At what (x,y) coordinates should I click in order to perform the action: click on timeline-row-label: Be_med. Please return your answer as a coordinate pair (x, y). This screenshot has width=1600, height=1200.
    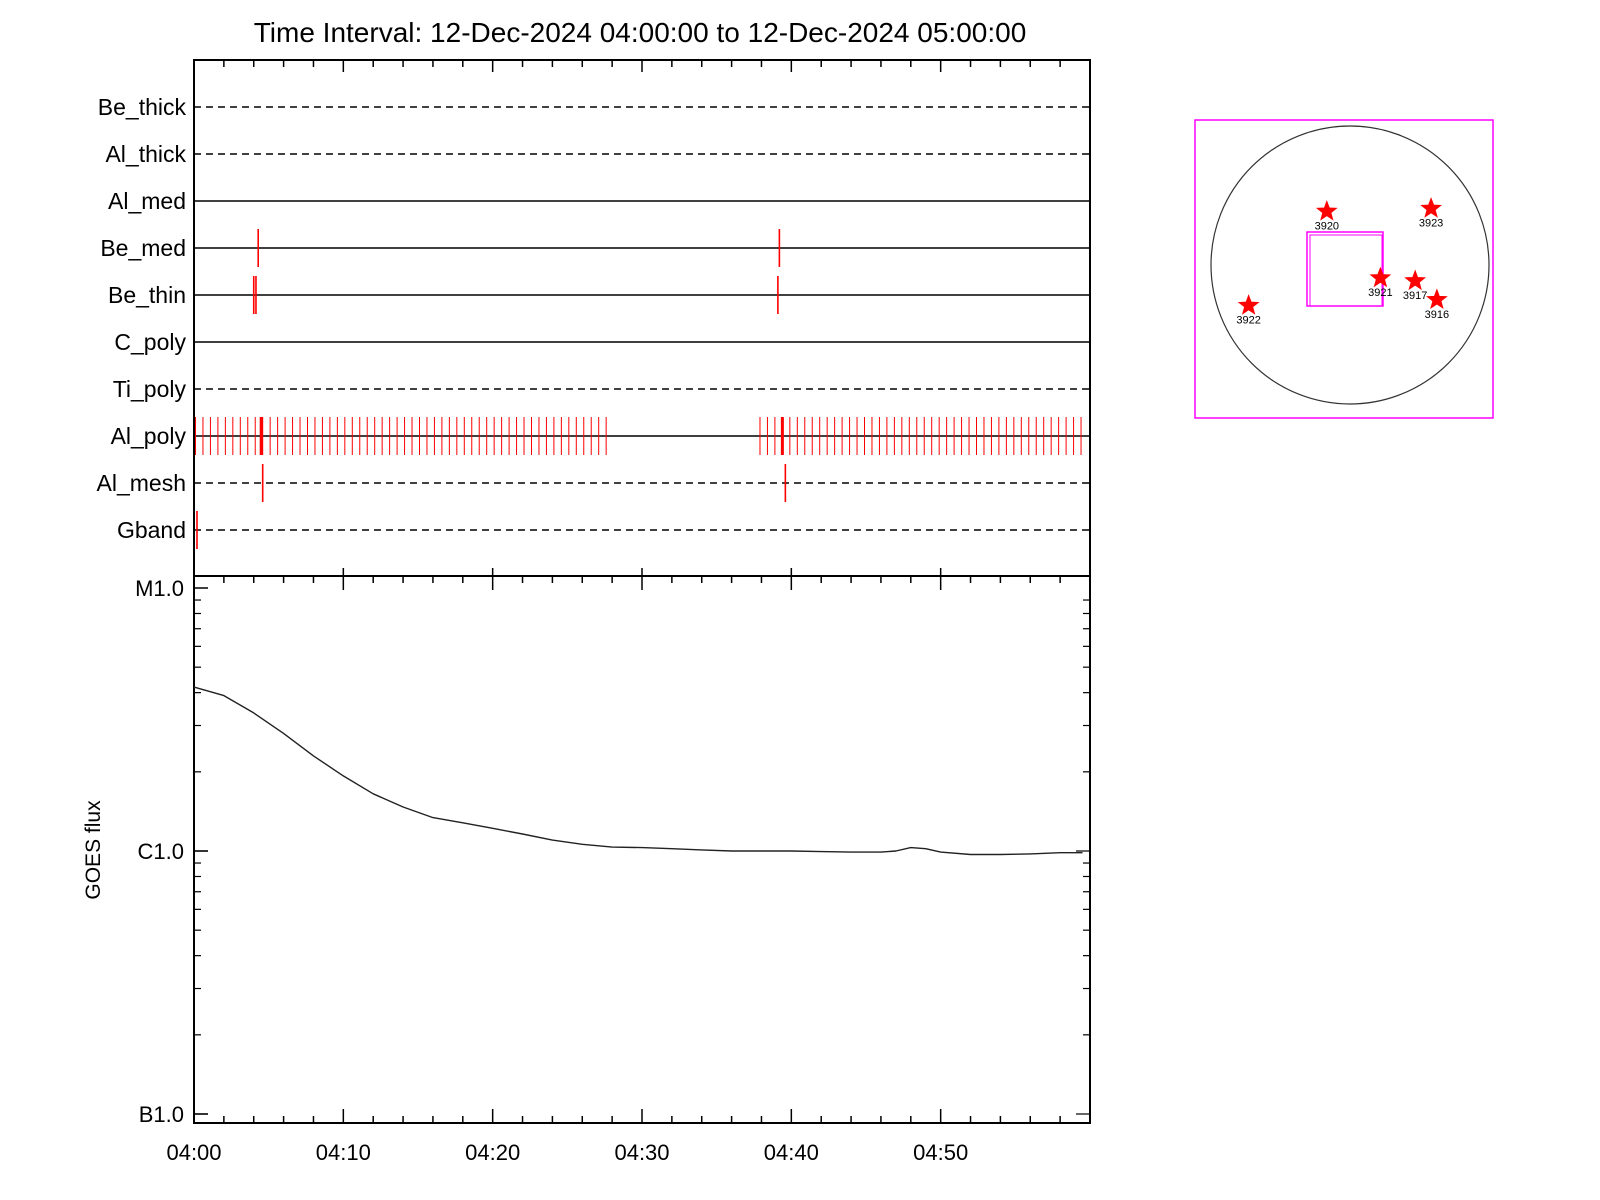
    Looking at the image, I should click on (143, 248).